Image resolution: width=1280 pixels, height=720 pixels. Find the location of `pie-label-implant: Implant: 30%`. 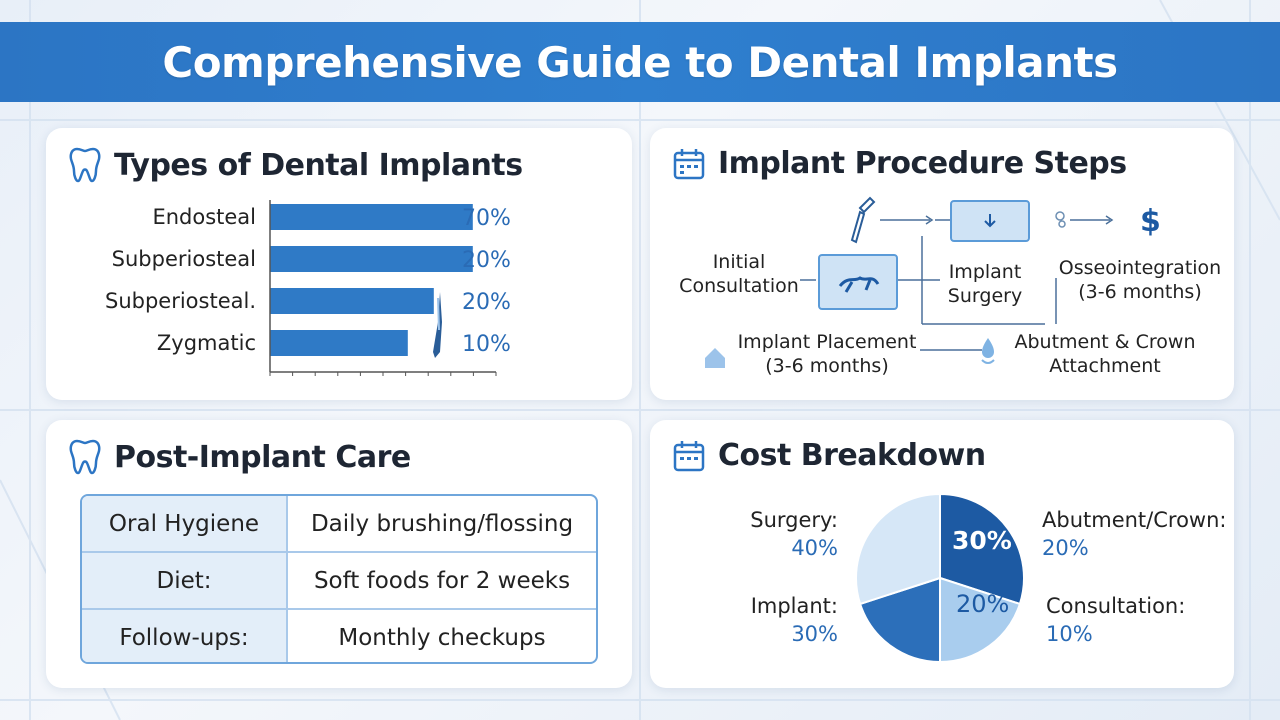

pie-label-implant: Implant: 30% is located at coordinates (792, 620).